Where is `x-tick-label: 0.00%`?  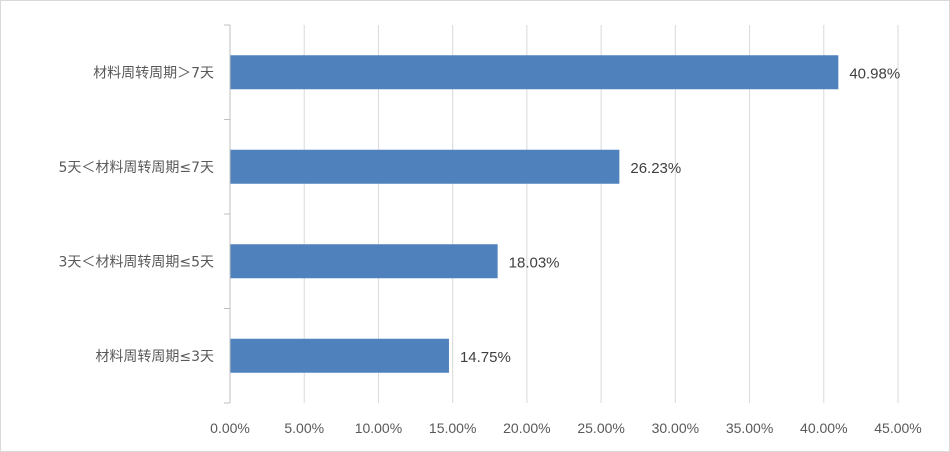 x-tick-label: 0.00% is located at coordinates (230, 428).